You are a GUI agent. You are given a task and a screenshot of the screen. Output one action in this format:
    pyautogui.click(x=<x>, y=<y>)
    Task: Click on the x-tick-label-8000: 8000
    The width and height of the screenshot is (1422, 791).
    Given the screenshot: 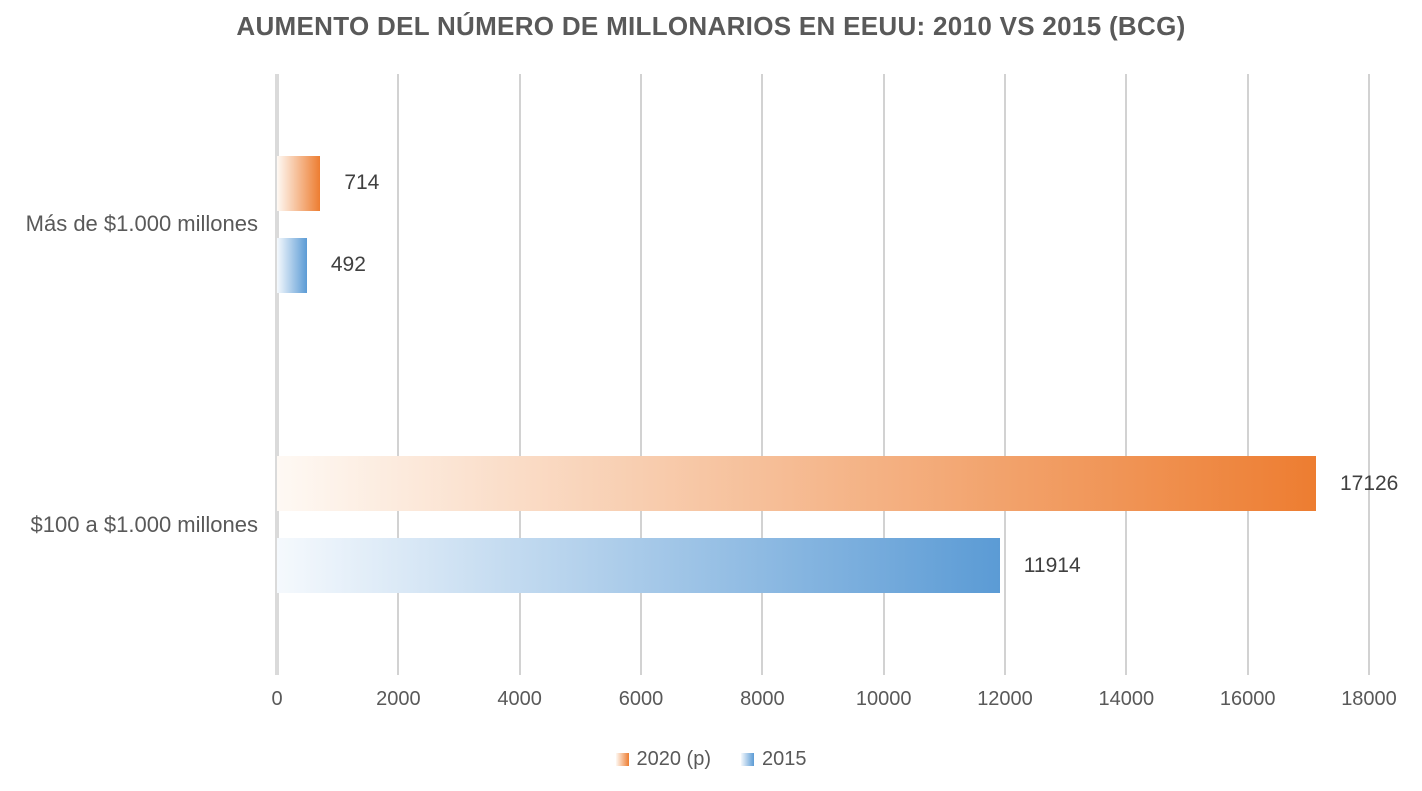 What is the action you would take?
    pyautogui.click(x=762, y=699)
    